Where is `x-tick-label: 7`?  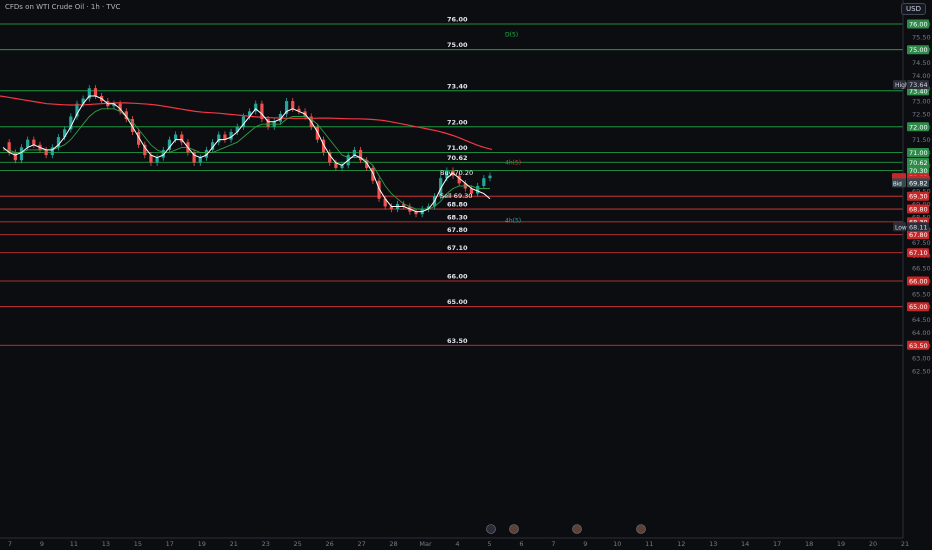
x-tick-label: 7 is located at coordinates (553, 544).